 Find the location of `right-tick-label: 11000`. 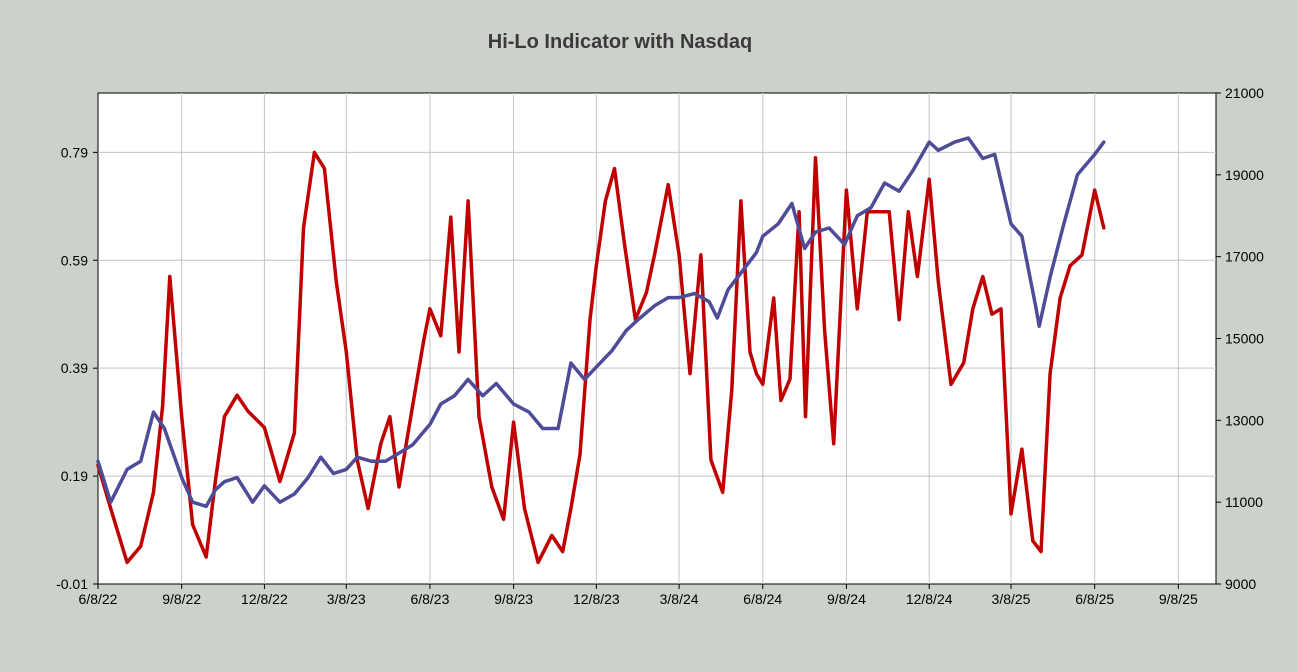

right-tick-label: 11000 is located at coordinates (1244, 502).